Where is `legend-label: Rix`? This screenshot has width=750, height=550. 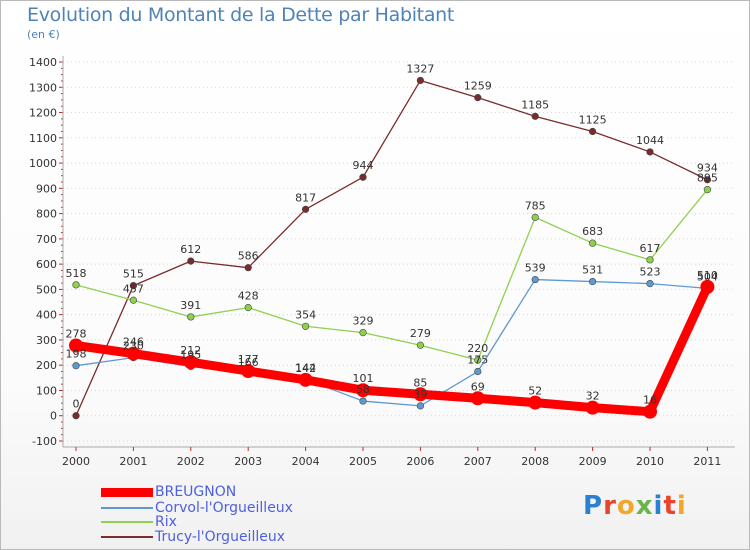
legend-label: Rix is located at coordinates (166, 522).